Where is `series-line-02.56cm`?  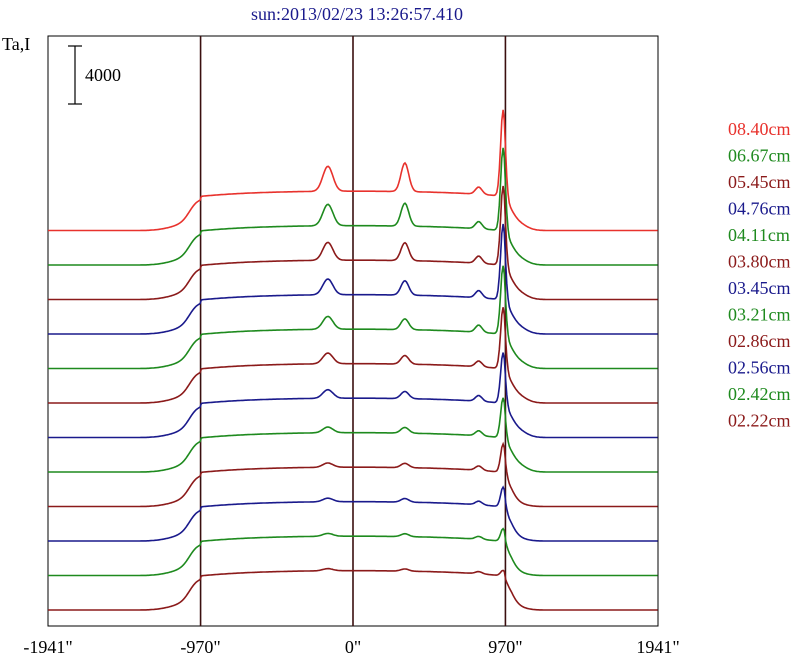 series-line-02.56cm is located at coordinates (353, 513).